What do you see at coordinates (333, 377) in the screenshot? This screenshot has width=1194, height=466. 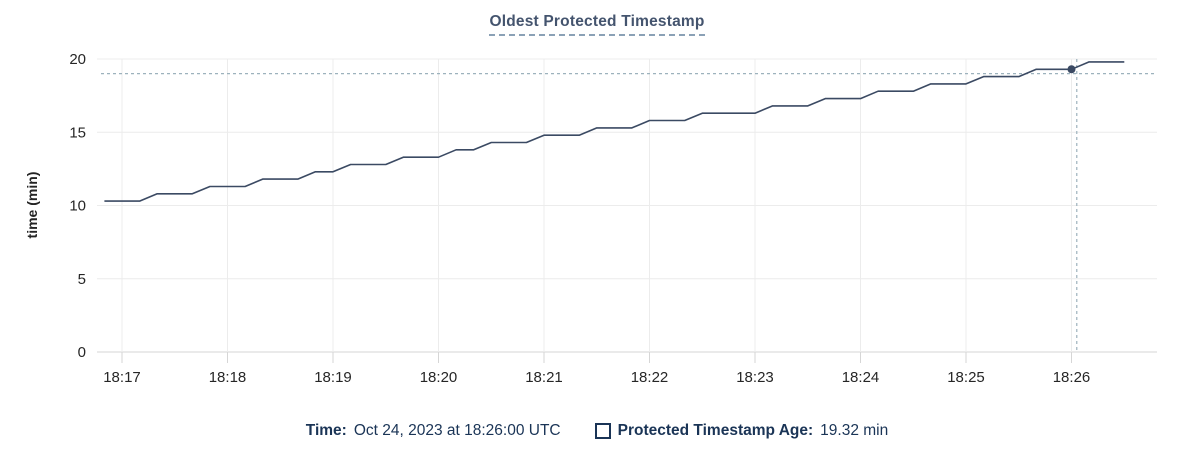 I see `x-tick-label: 18:19` at bounding box center [333, 377].